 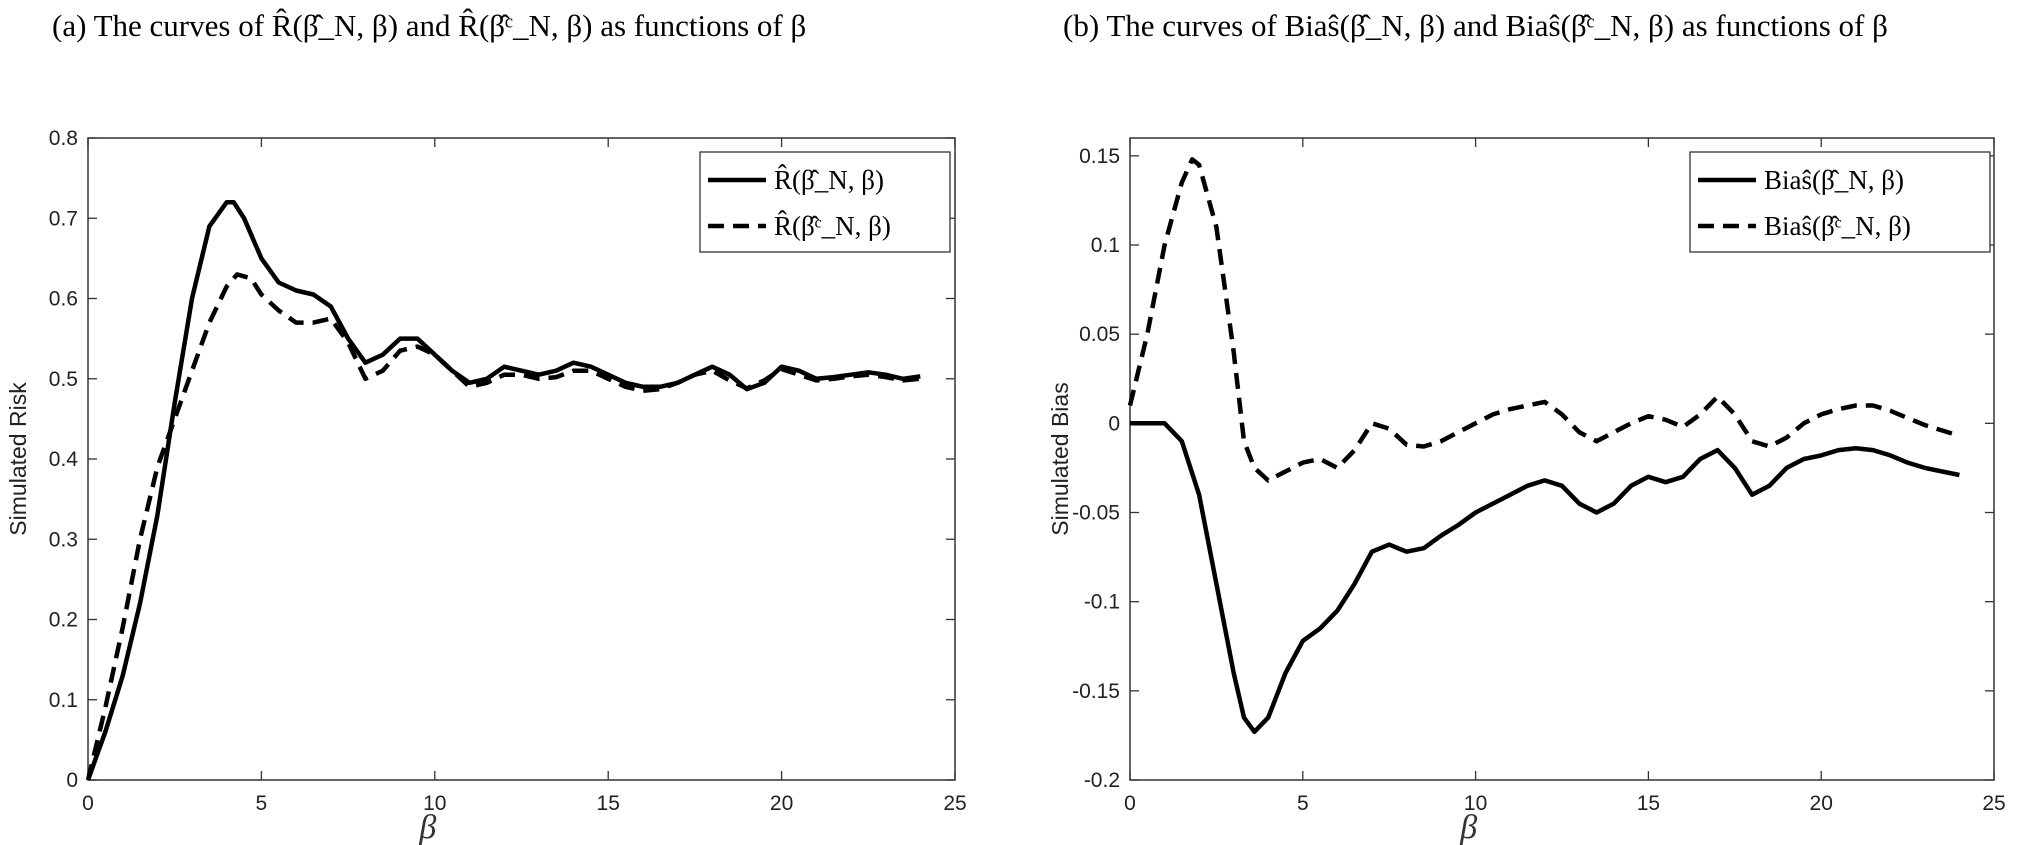 I want to click on legend-label: R̂(β̂ᶜ_N, β), so click(x=832, y=226).